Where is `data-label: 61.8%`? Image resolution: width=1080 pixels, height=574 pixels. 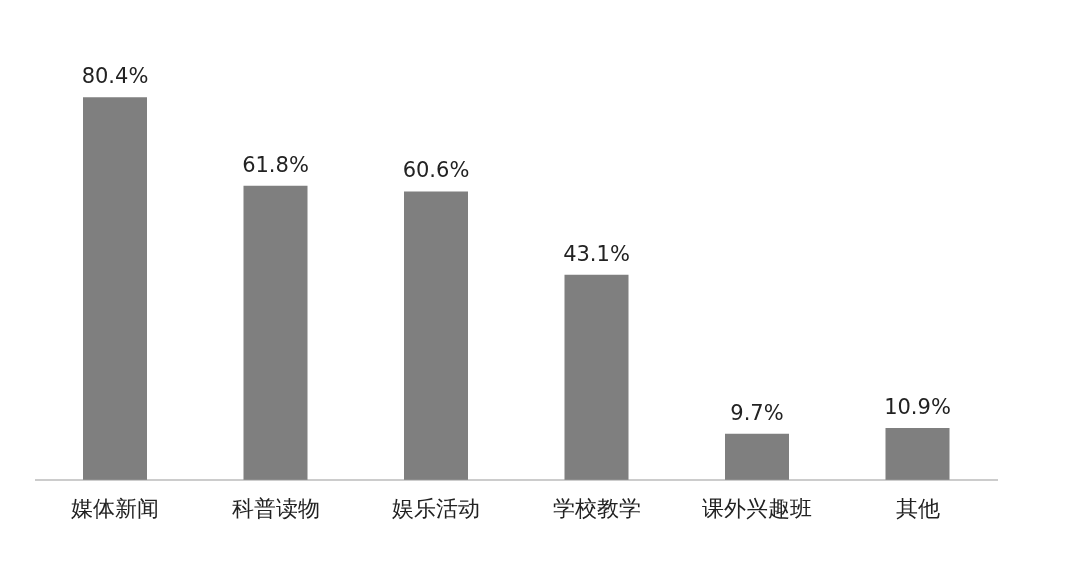 data-label: 61.8% is located at coordinates (275, 164).